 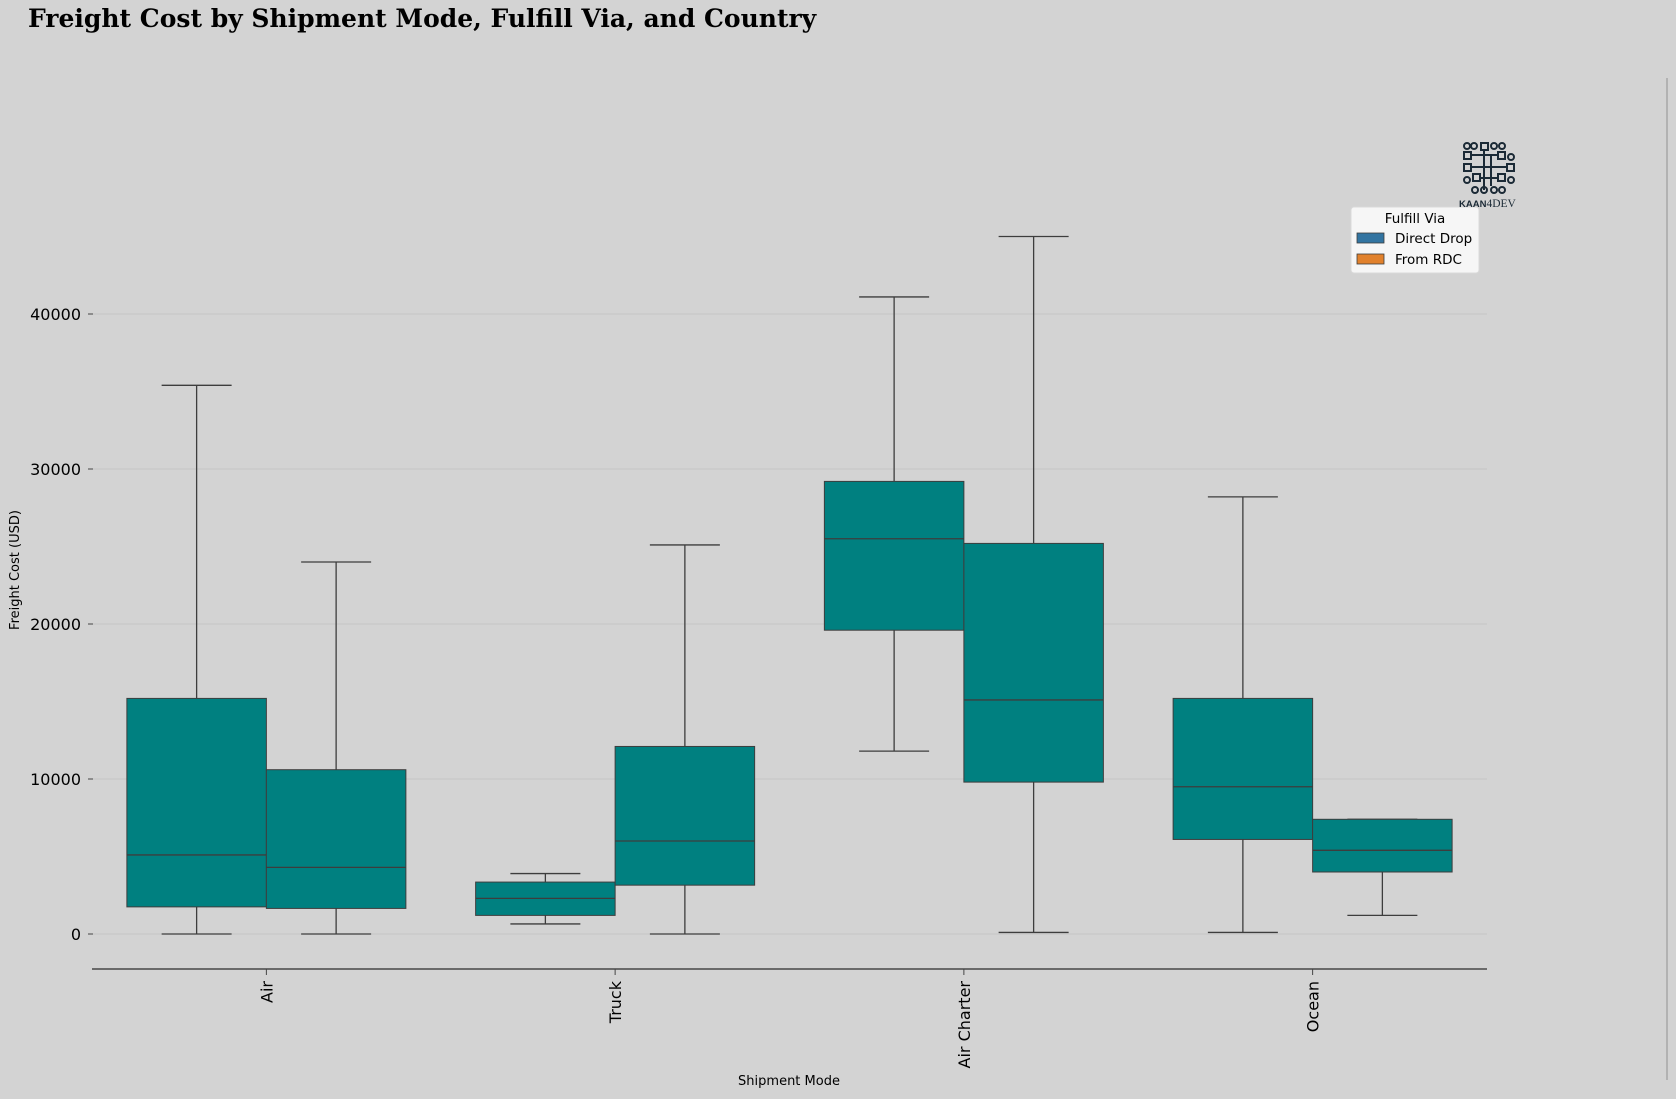 What do you see at coordinates (1414, 249) in the screenshot?
I see `legend-items: Direct Drop From RDC` at bounding box center [1414, 249].